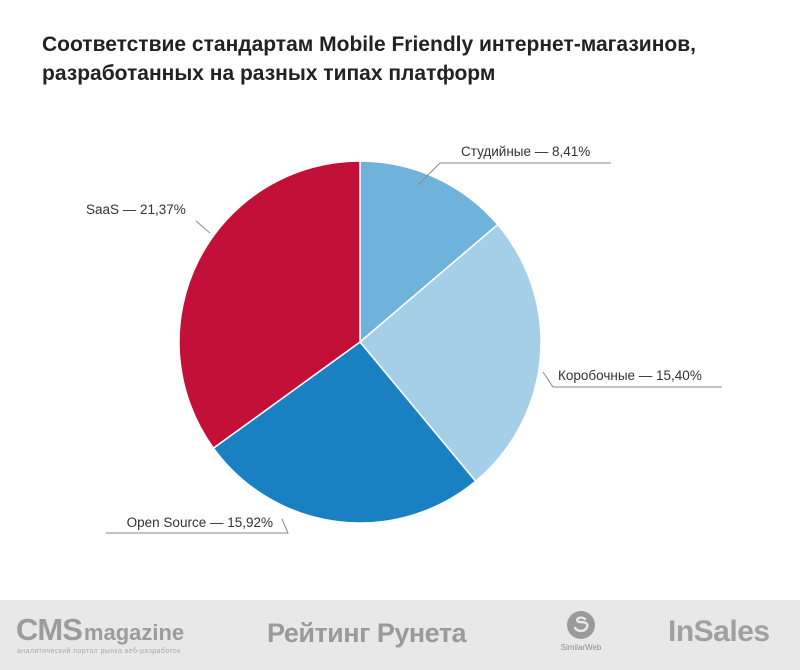 This screenshot has width=800, height=670. Describe the element at coordinates (269, 73) in the screenshot. I see `chart-title-line-2: разработанных на разных типах платформ` at that location.